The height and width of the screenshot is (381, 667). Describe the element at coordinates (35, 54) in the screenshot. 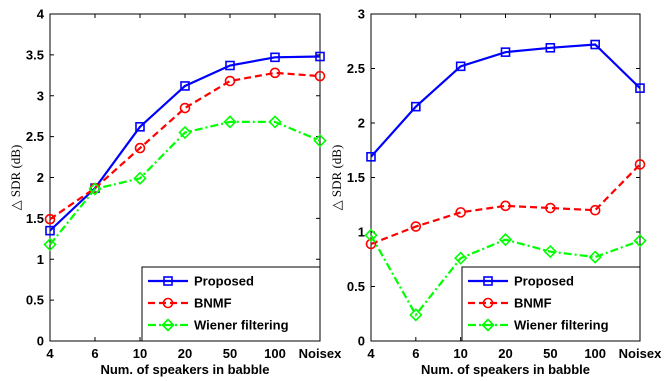

I see `y-tick-label: 3.5` at that location.